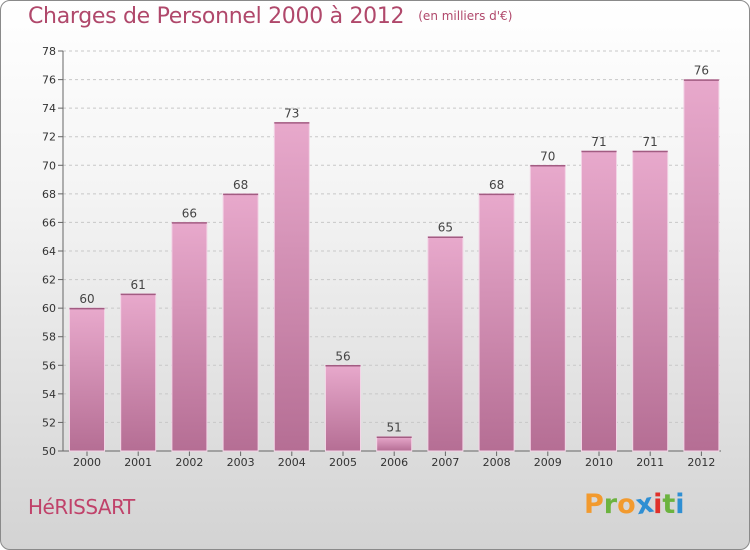 The image size is (750, 550). Describe the element at coordinates (49, 451) in the screenshot. I see `y-tick-label: 50` at that location.